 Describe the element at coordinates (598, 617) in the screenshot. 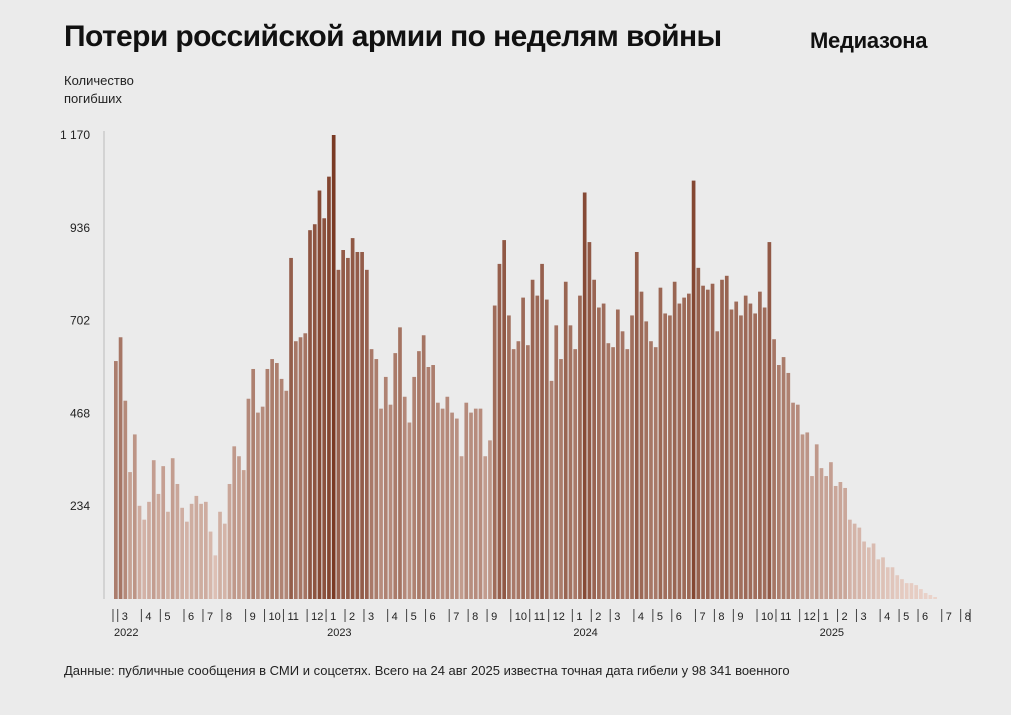

I see `month-tick-label: 2` at that location.